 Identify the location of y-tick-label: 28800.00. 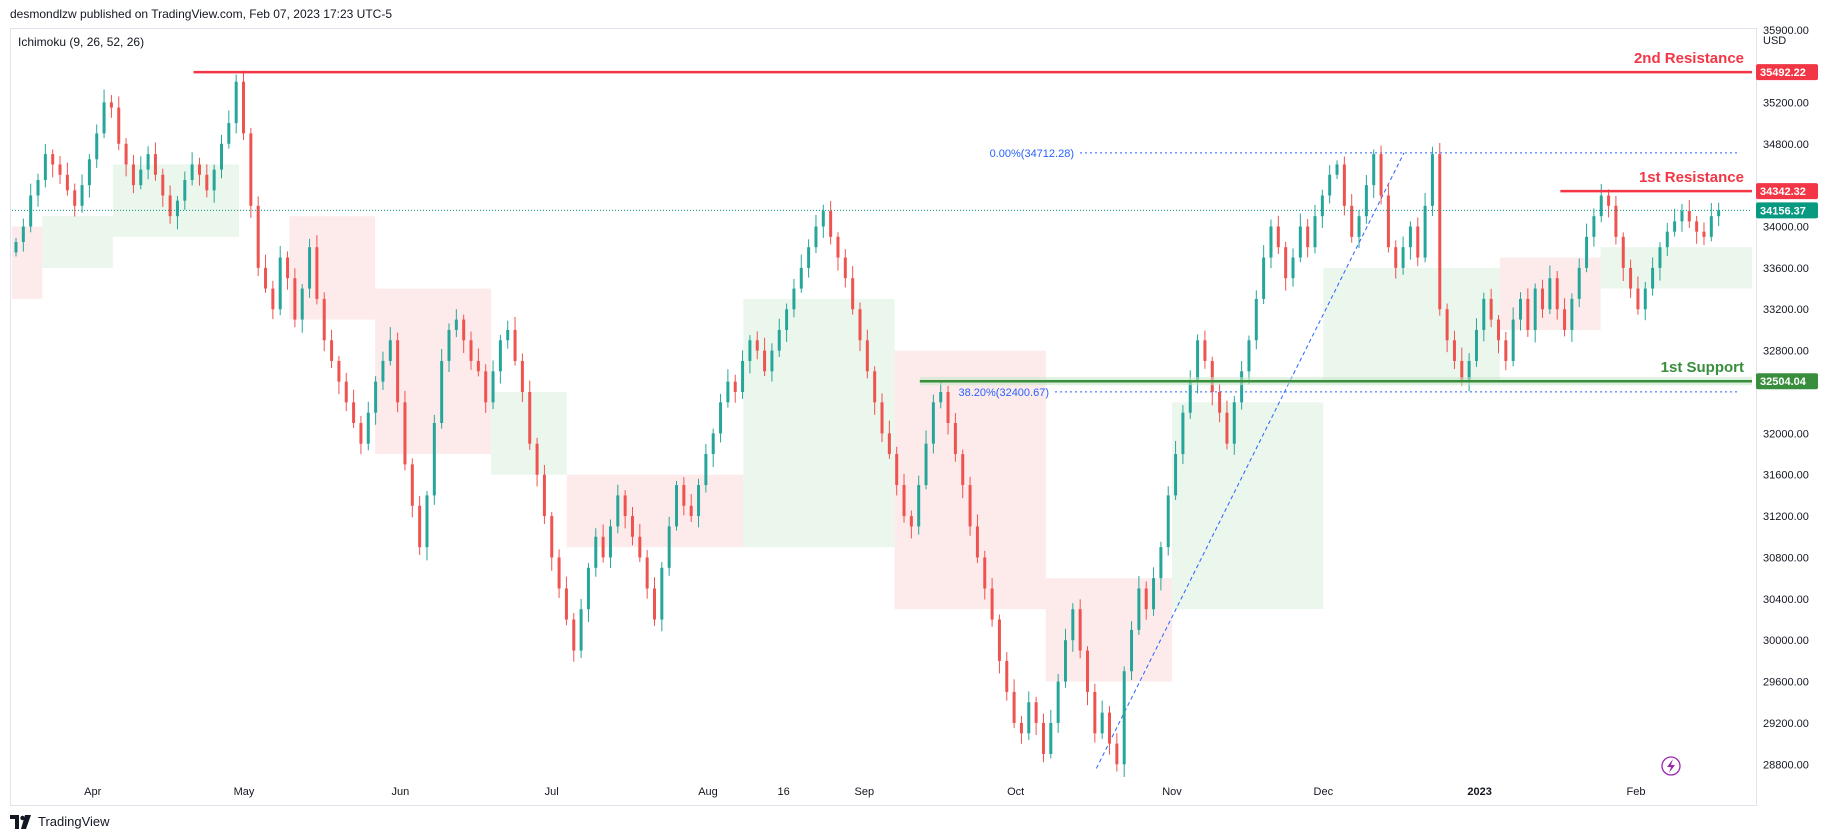
(1786, 765).